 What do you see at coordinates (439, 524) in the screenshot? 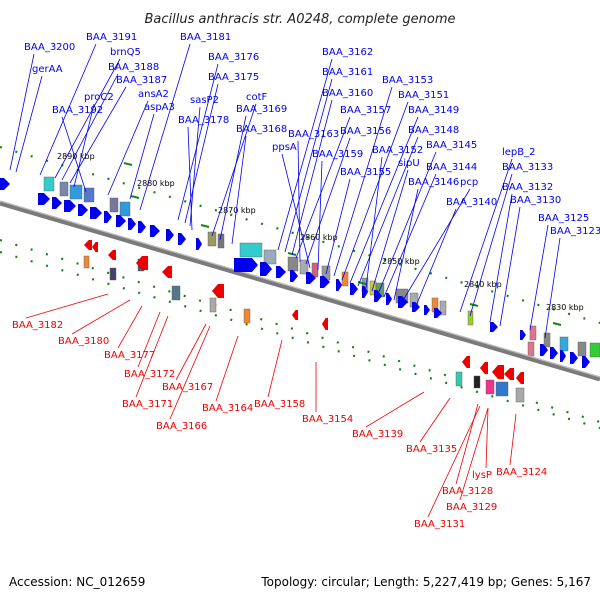
I see `gene-label-baa-3131: BAA_3131` at bounding box center [439, 524].